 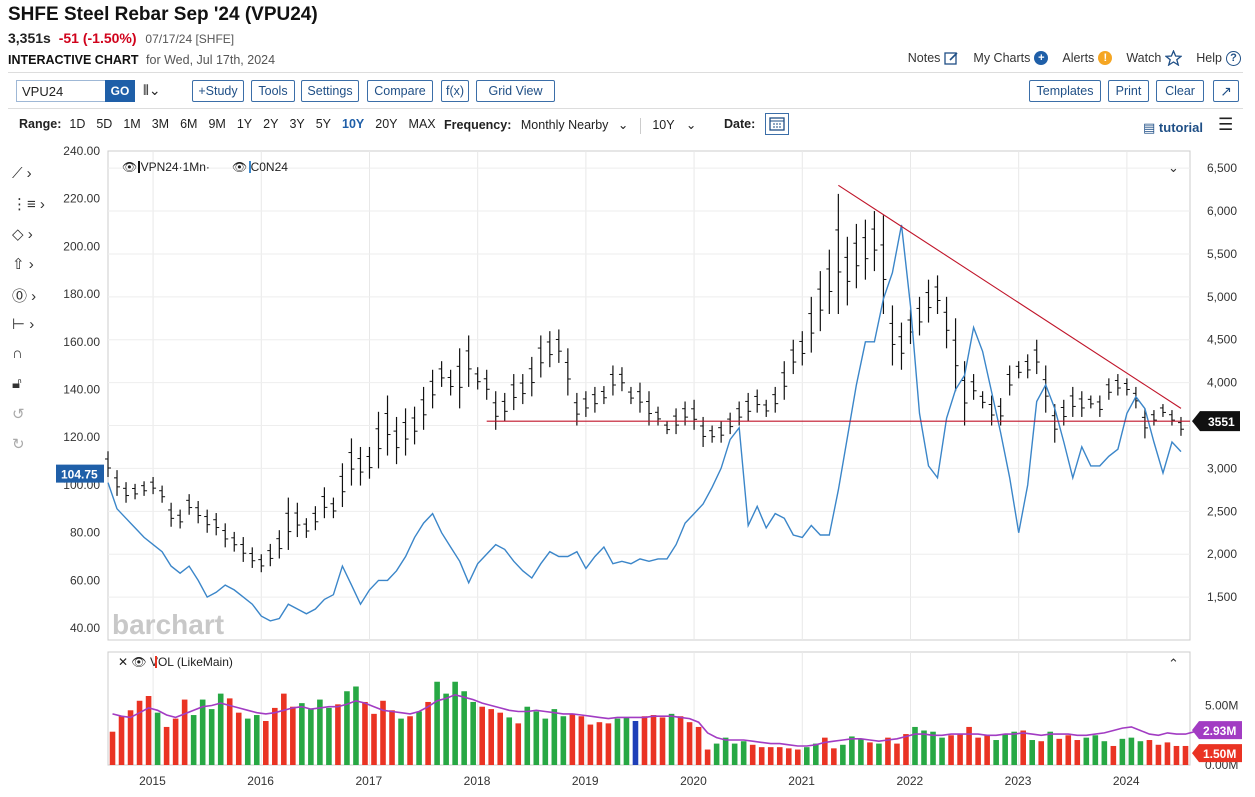 What do you see at coordinates (218, 91) in the screenshot?
I see `study-button: +Study` at bounding box center [218, 91].